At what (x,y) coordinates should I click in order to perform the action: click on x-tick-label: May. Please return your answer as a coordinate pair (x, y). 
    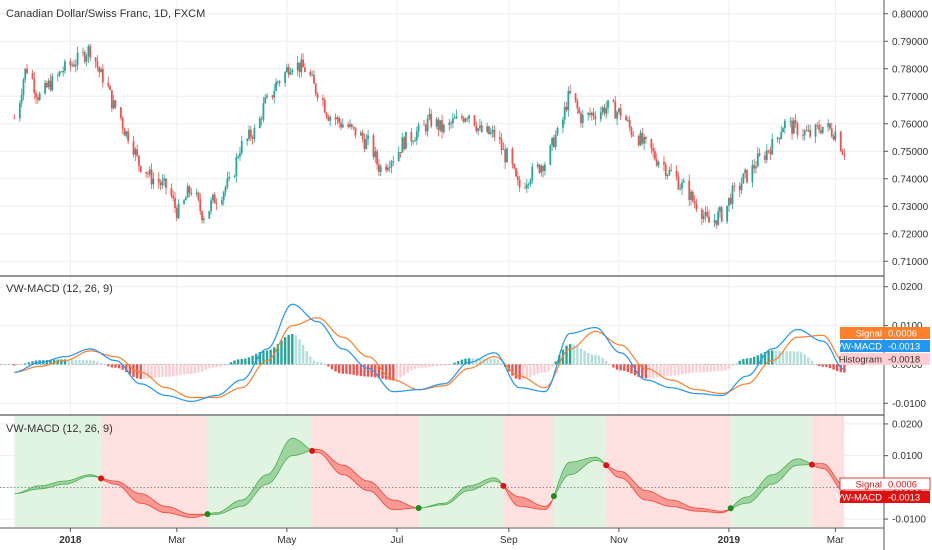
    Looking at the image, I should click on (286, 540).